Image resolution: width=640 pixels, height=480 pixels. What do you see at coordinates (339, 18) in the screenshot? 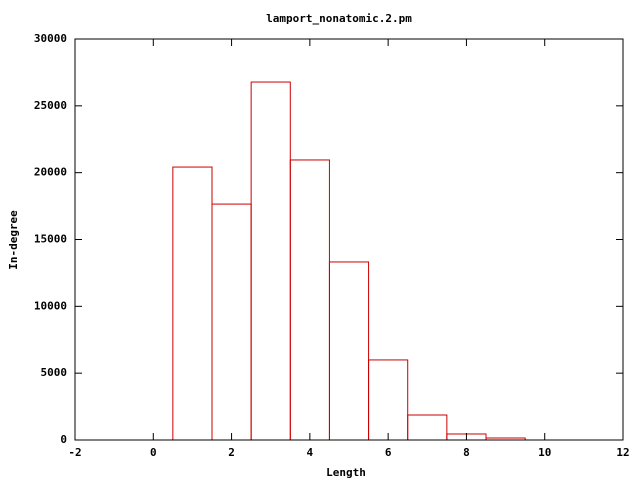
I see `chart-title: lamport_nonatomic.2.pm` at bounding box center [339, 18].